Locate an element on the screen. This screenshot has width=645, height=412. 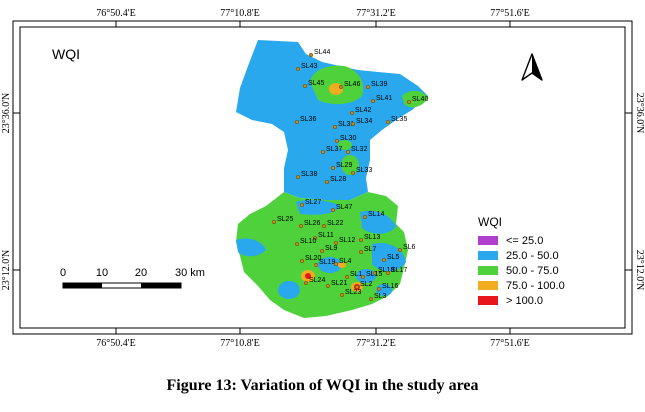
map-title: WQI is located at coordinates (66, 54).